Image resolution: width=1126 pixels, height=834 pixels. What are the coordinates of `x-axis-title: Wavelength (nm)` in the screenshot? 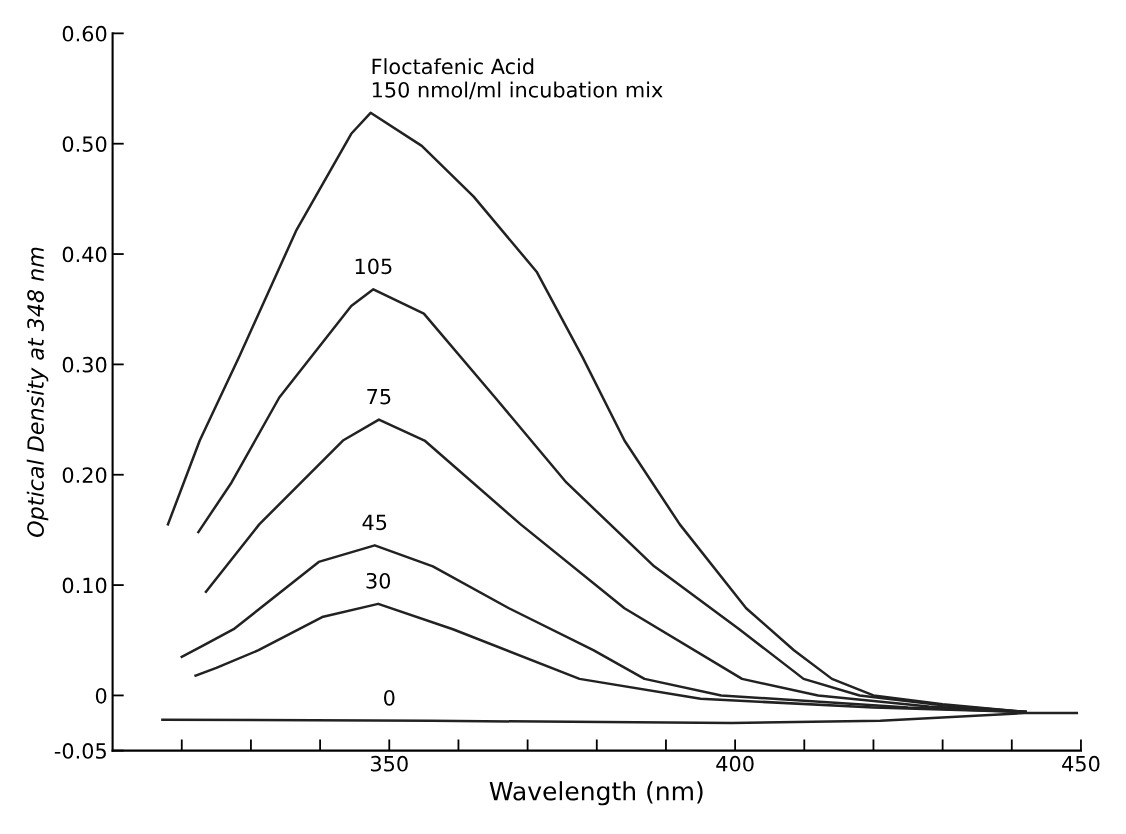 It's located at (596, 793).